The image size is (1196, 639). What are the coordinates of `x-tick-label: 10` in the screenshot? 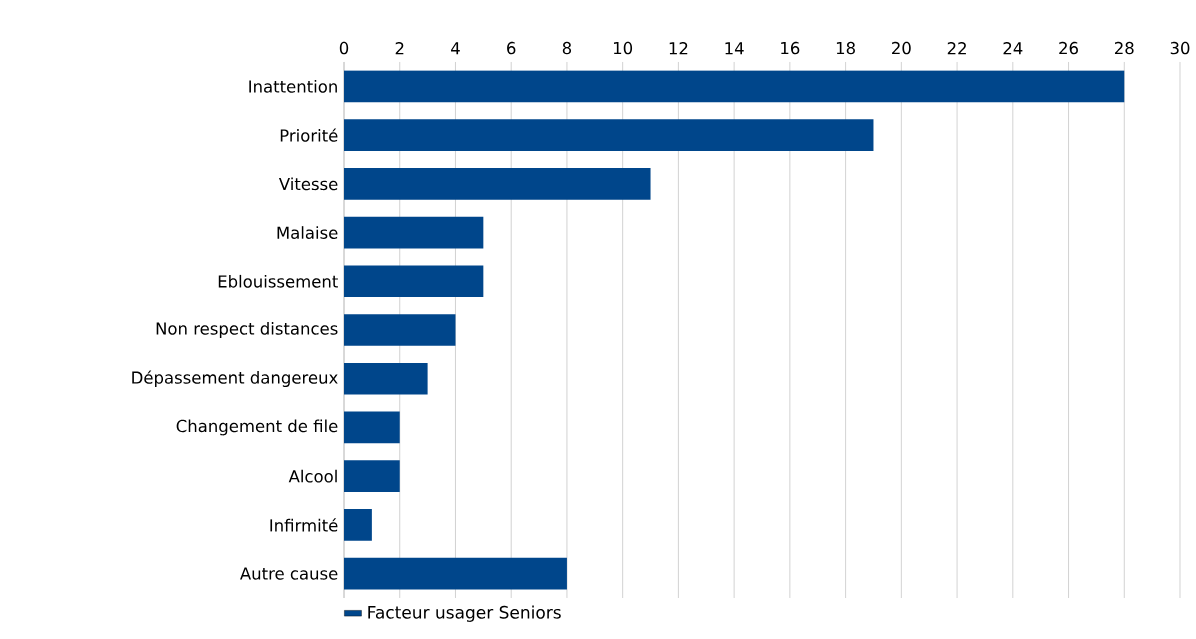 It's located at (623, 48).